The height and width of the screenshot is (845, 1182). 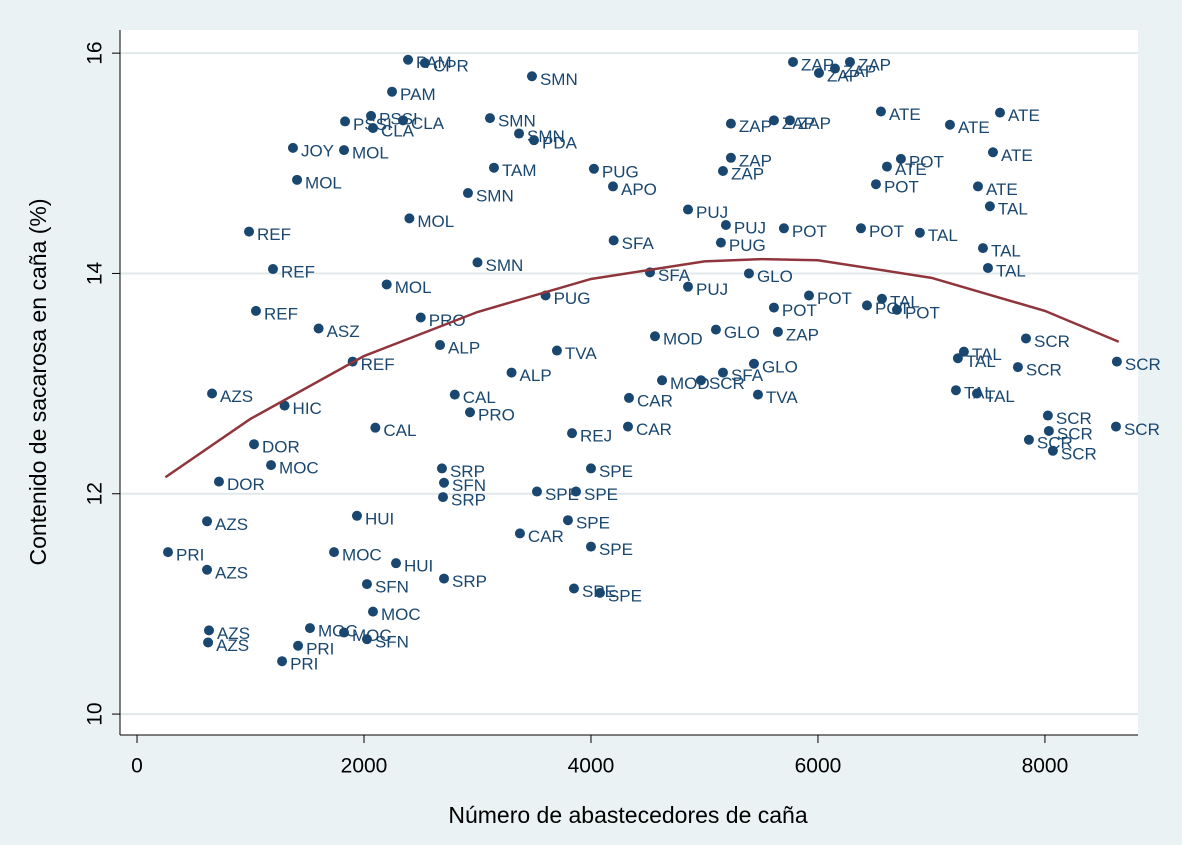 What do you see at coordinates (654, 429) in the screenshot?
I see `point-label: CAR` at bounding box center [654, 429].